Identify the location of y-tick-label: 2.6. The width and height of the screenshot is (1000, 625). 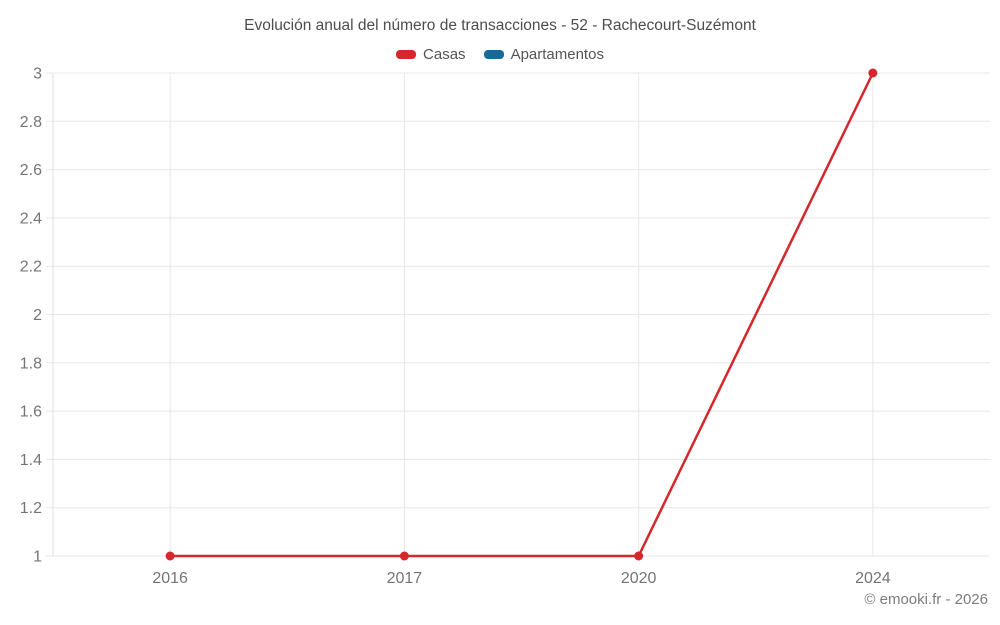
(31, 170).